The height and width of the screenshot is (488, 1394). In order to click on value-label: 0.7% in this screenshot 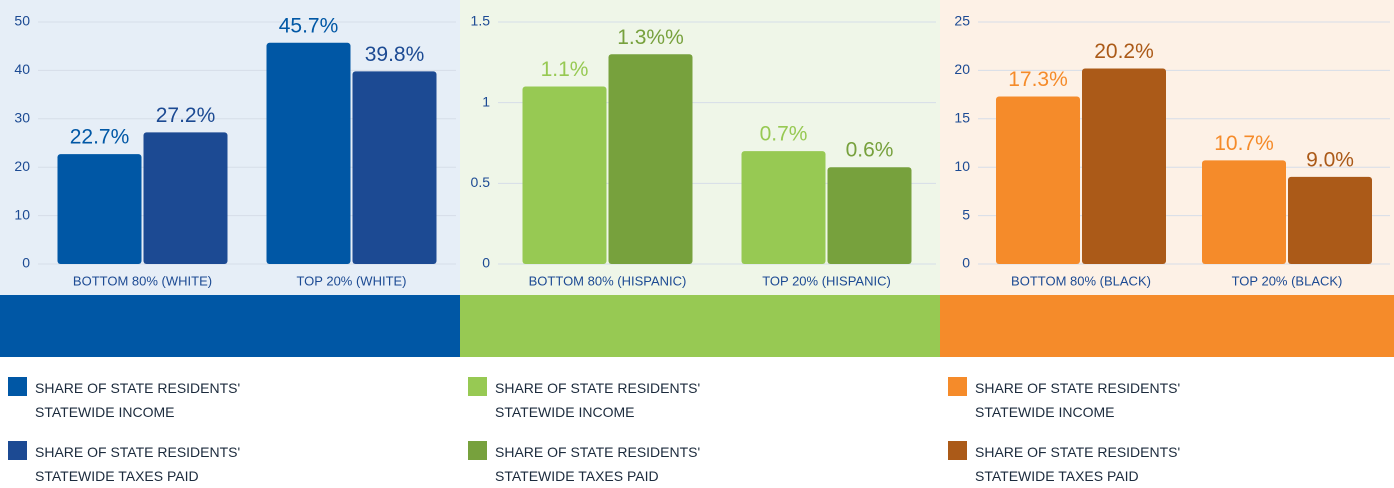, I will do `click(784, 134)`.